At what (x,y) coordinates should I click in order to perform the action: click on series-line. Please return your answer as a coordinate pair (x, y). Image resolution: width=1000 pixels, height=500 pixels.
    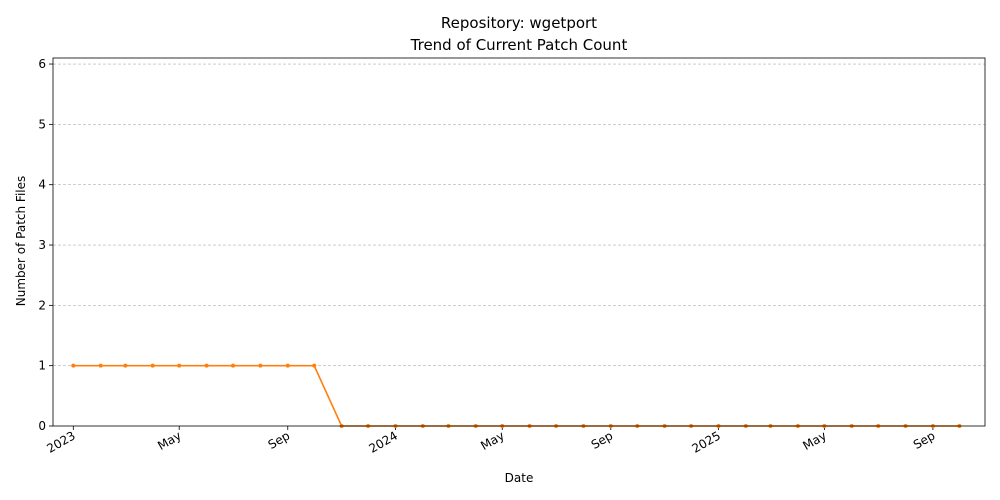
    Looking at the image, I should click on (516, 395).